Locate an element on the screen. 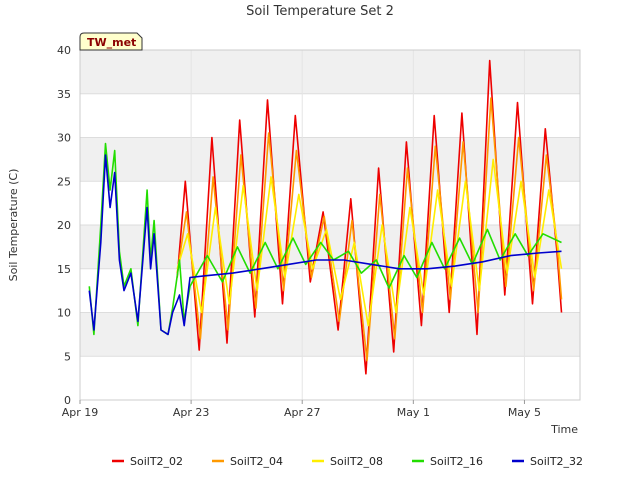 The height and width of the screenshot is (480, 640). legend-label: SoilT2_02 is located at coordinates (156, 461).